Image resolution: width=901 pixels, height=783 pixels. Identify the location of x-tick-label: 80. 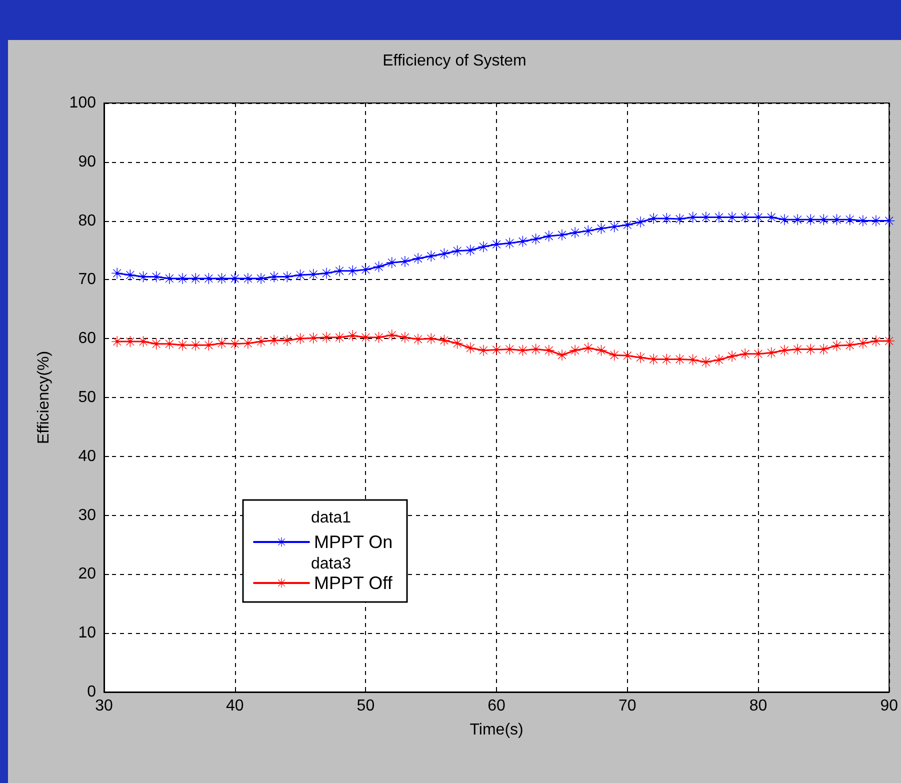
(758, 706).